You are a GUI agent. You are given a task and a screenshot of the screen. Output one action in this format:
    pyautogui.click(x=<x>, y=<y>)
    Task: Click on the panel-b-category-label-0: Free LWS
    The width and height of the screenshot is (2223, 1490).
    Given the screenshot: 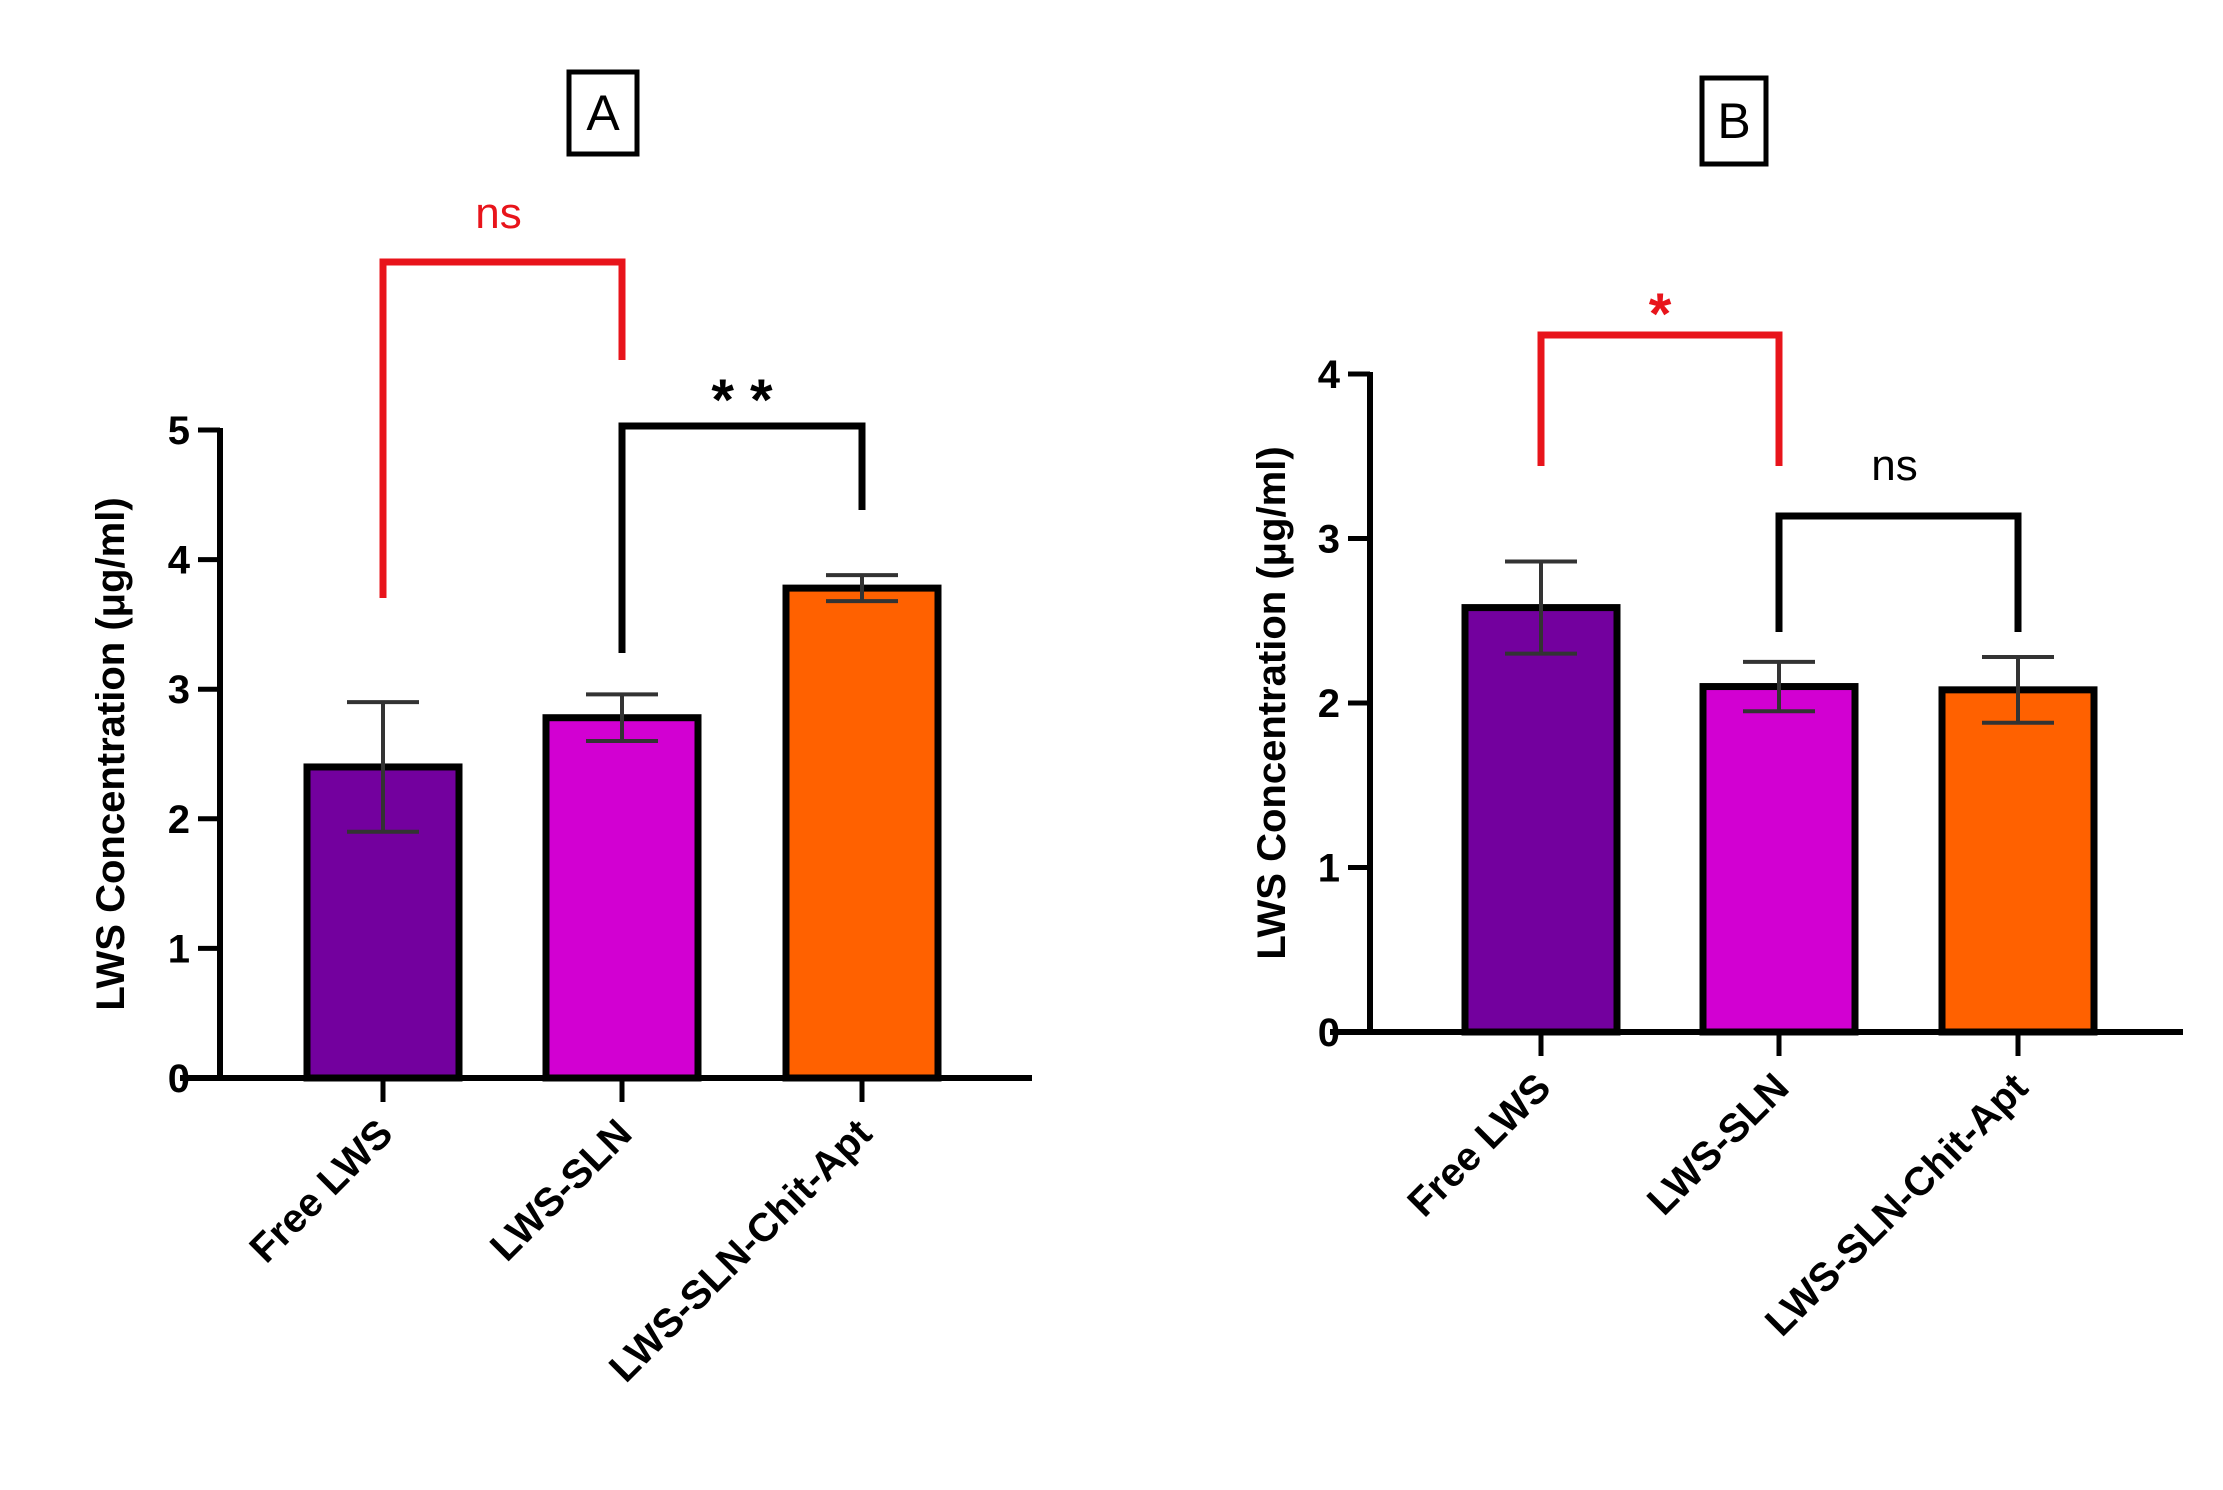 What is the action you would take?
    pyautogui.click(x=1479, y=1145)
    